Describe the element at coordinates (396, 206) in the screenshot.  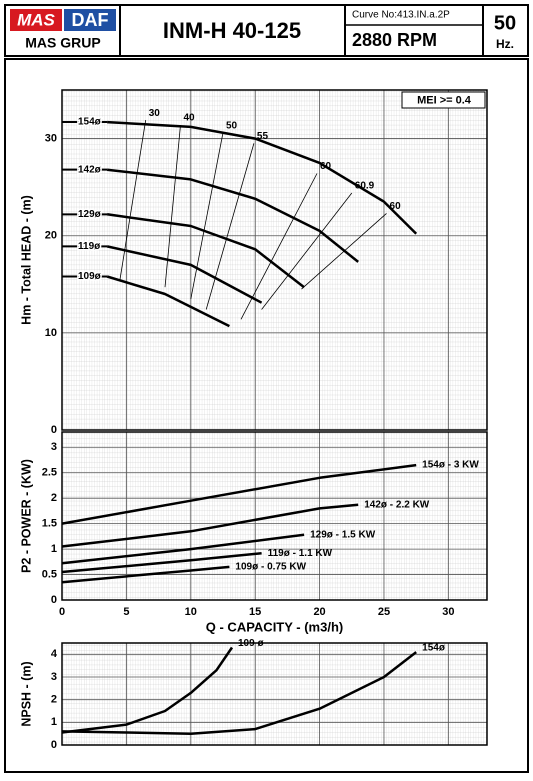
I see `efficiency-label: 60` at that location.